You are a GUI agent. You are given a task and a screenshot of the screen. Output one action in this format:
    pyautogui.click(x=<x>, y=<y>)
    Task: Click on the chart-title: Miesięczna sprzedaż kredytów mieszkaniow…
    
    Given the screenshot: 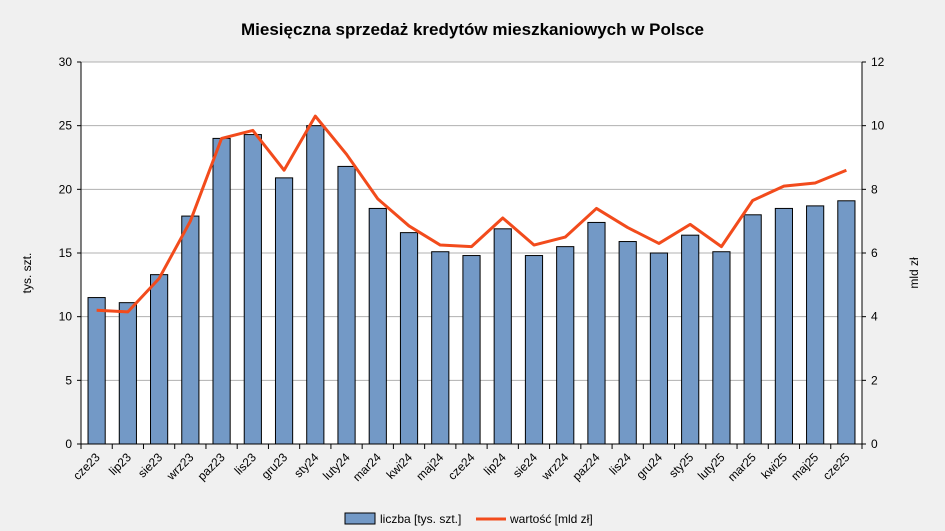 What is the action you would take?
    pyautogui.click(x=472, y=29)
    